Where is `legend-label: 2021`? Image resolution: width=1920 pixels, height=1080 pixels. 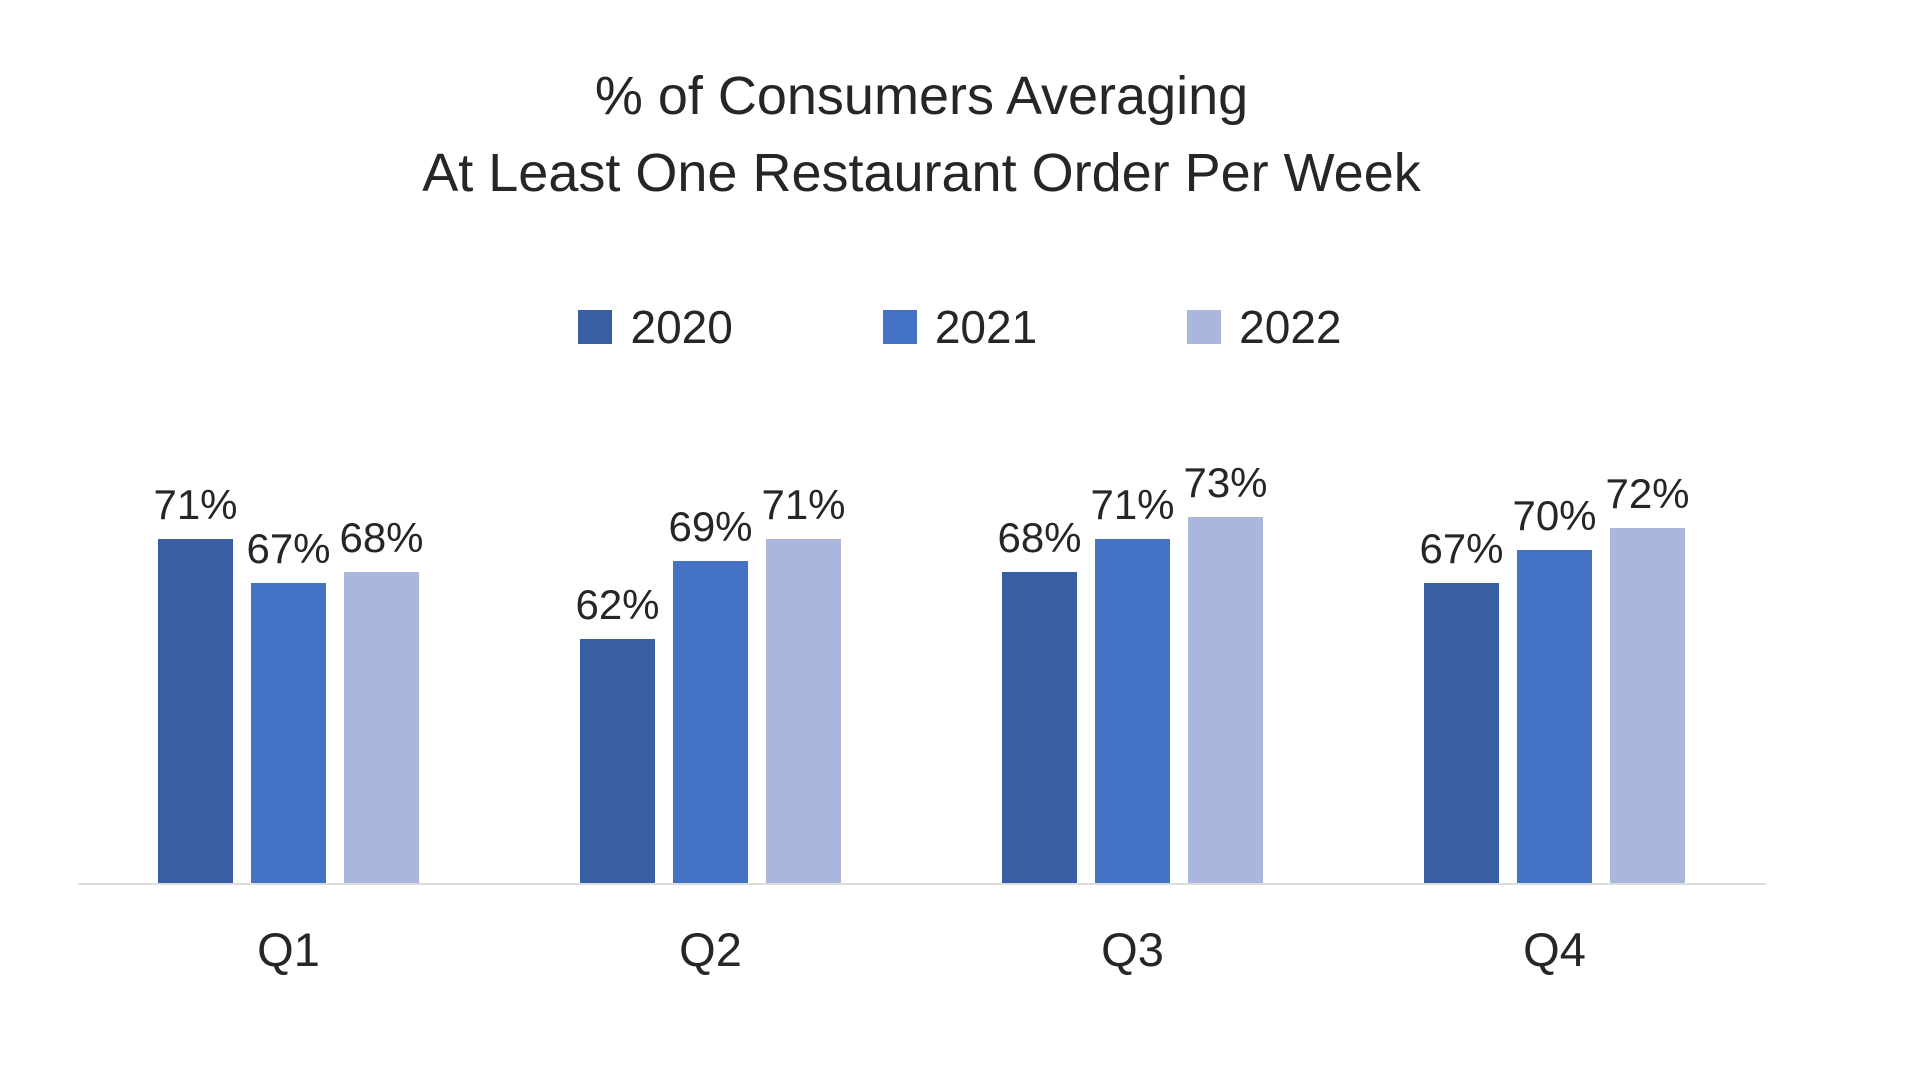
legend-label: 2021 is located at coordinates (986, 327).